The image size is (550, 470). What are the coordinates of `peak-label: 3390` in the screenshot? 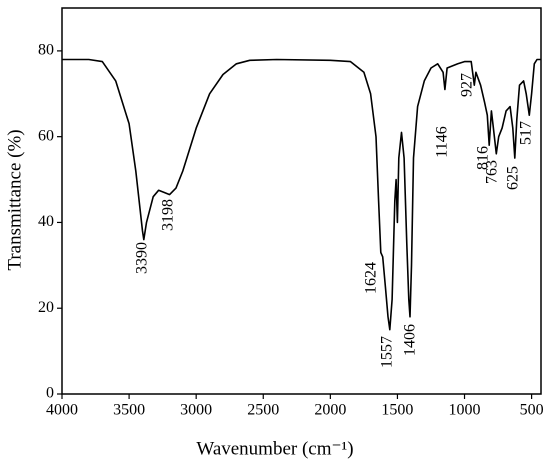 It's located at (142, 258).